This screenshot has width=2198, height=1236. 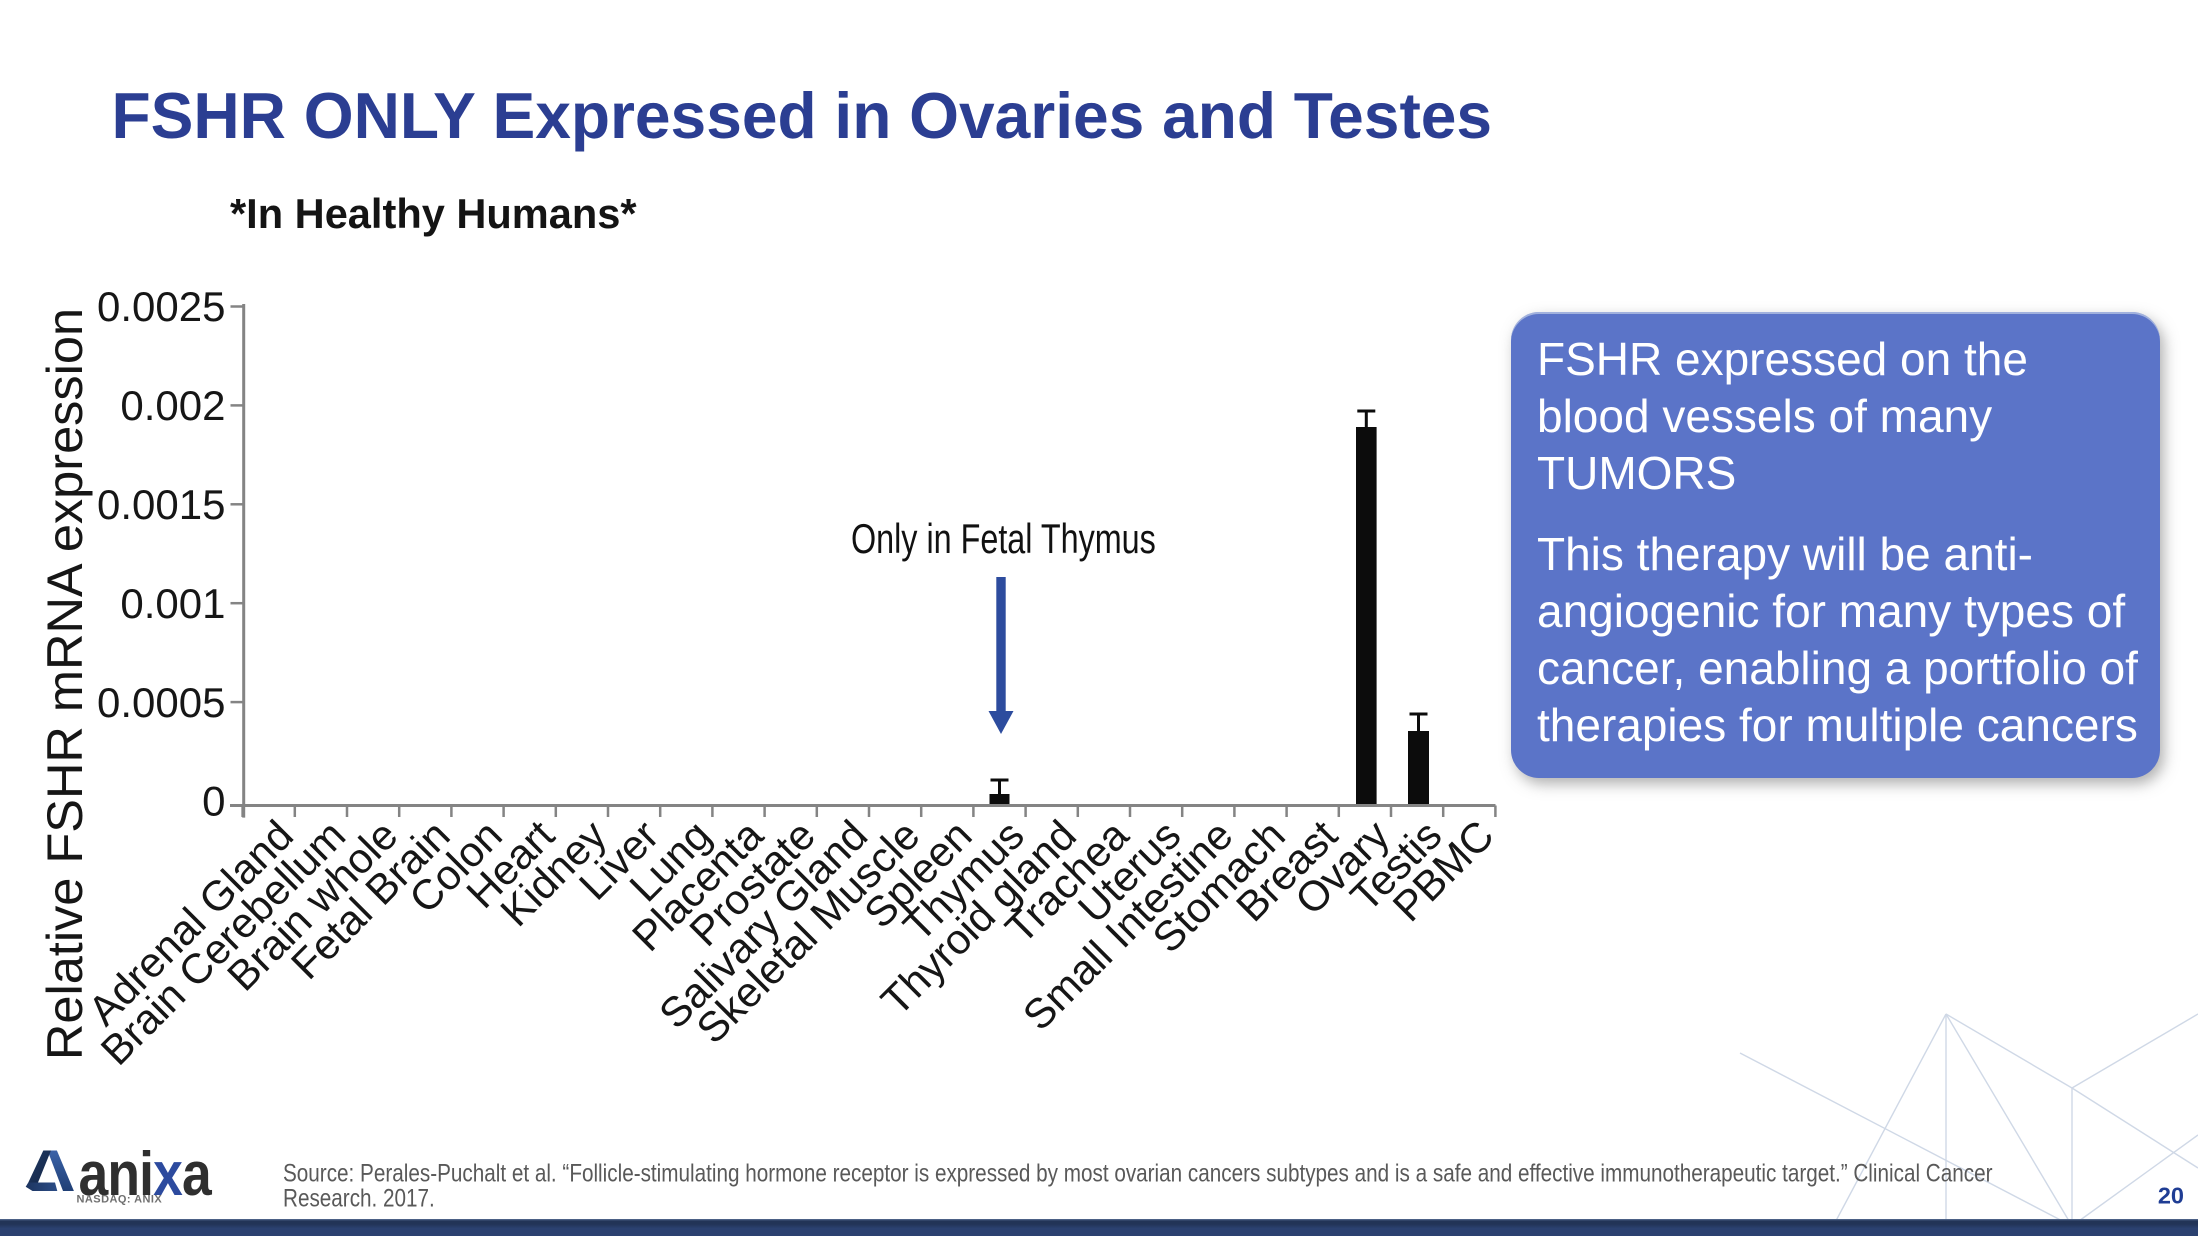 I want to click on svg-text: NASDAQ: ANIX, so click(x=120, y=1200).